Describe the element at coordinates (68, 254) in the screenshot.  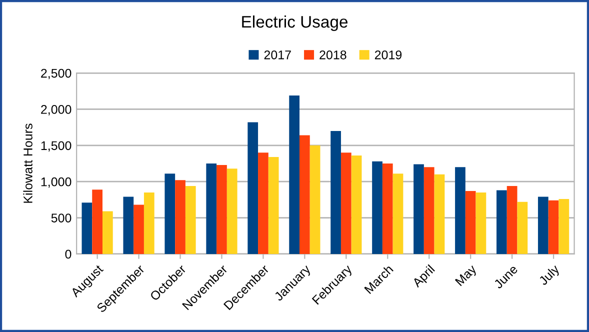
I see `y-tick-label: 0` at that location.